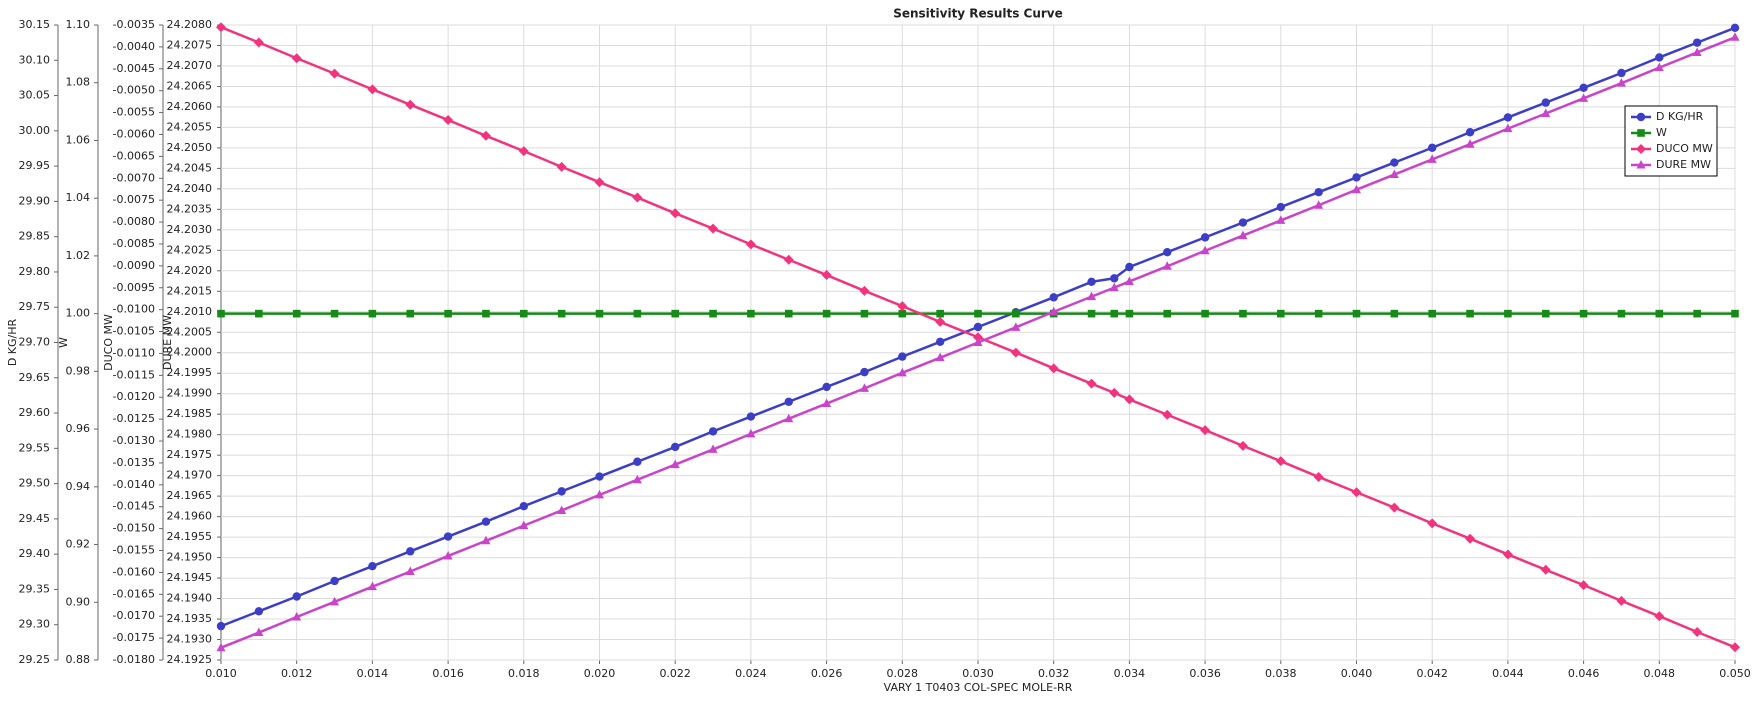 The image size is (1756, 704). Describe the element at coordinates (1661, 132) in the screenshot. I see `legend-label: W` at that location.